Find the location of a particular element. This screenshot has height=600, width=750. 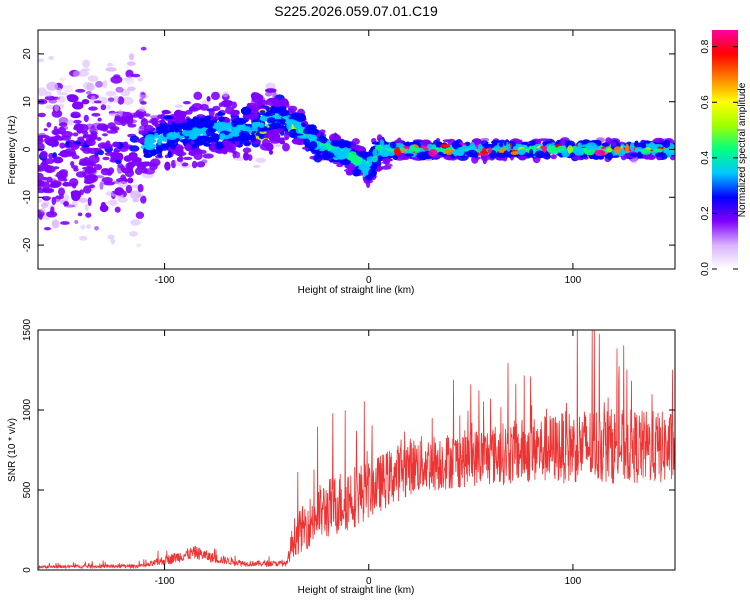

snr-x-tick-label: 100 is located at coordinates (573, 581).